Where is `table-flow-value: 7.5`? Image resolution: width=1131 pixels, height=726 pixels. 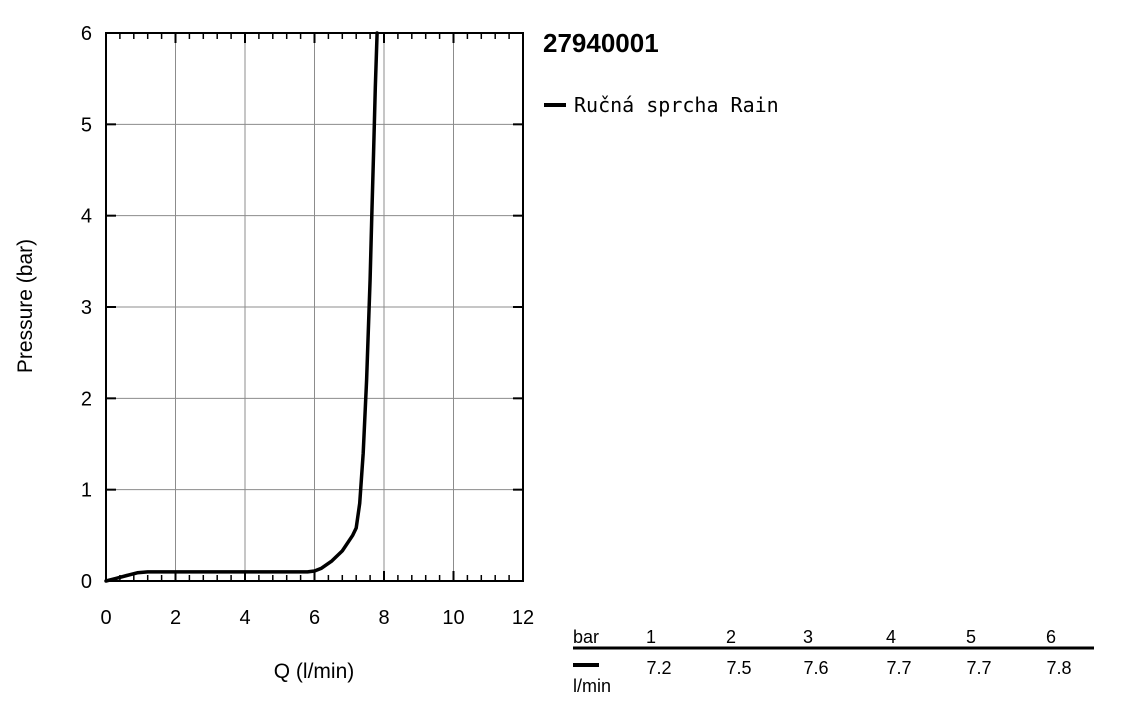 table-flow-value: 7.5 is located at coordinates (738, 668).